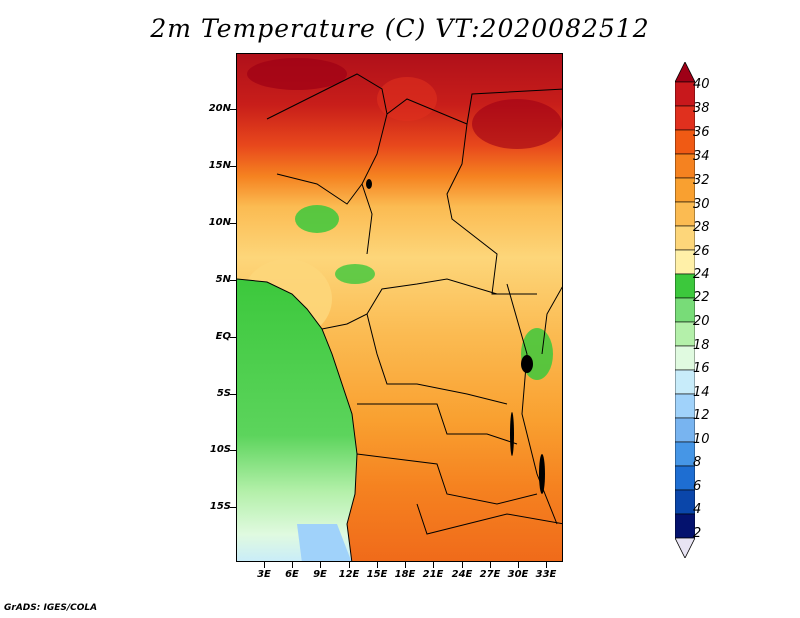 This screenshot has height=618, width=800. I want to click on lat-label: 15N, so click(211, 165).